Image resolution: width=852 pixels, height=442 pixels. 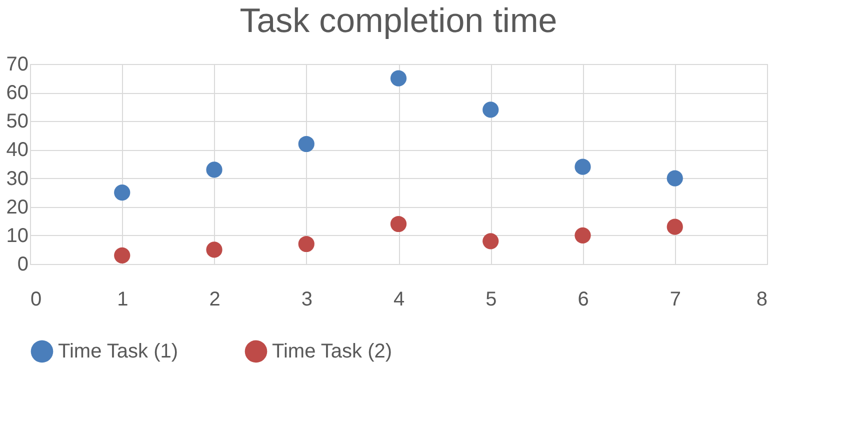 What do you see at coordinates (675, 299) in the screenshot?
I see `x-tick-label: 7` at bounding box center [675, 299].